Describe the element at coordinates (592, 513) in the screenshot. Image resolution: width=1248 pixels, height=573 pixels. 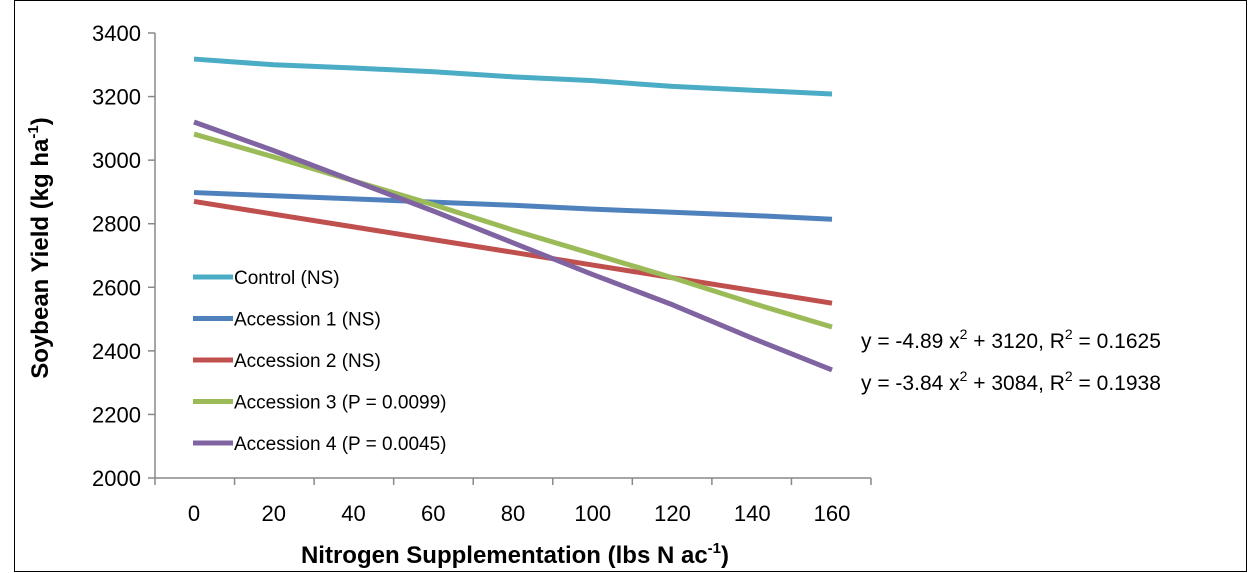
I see `x-tick-label: 100` at that location.